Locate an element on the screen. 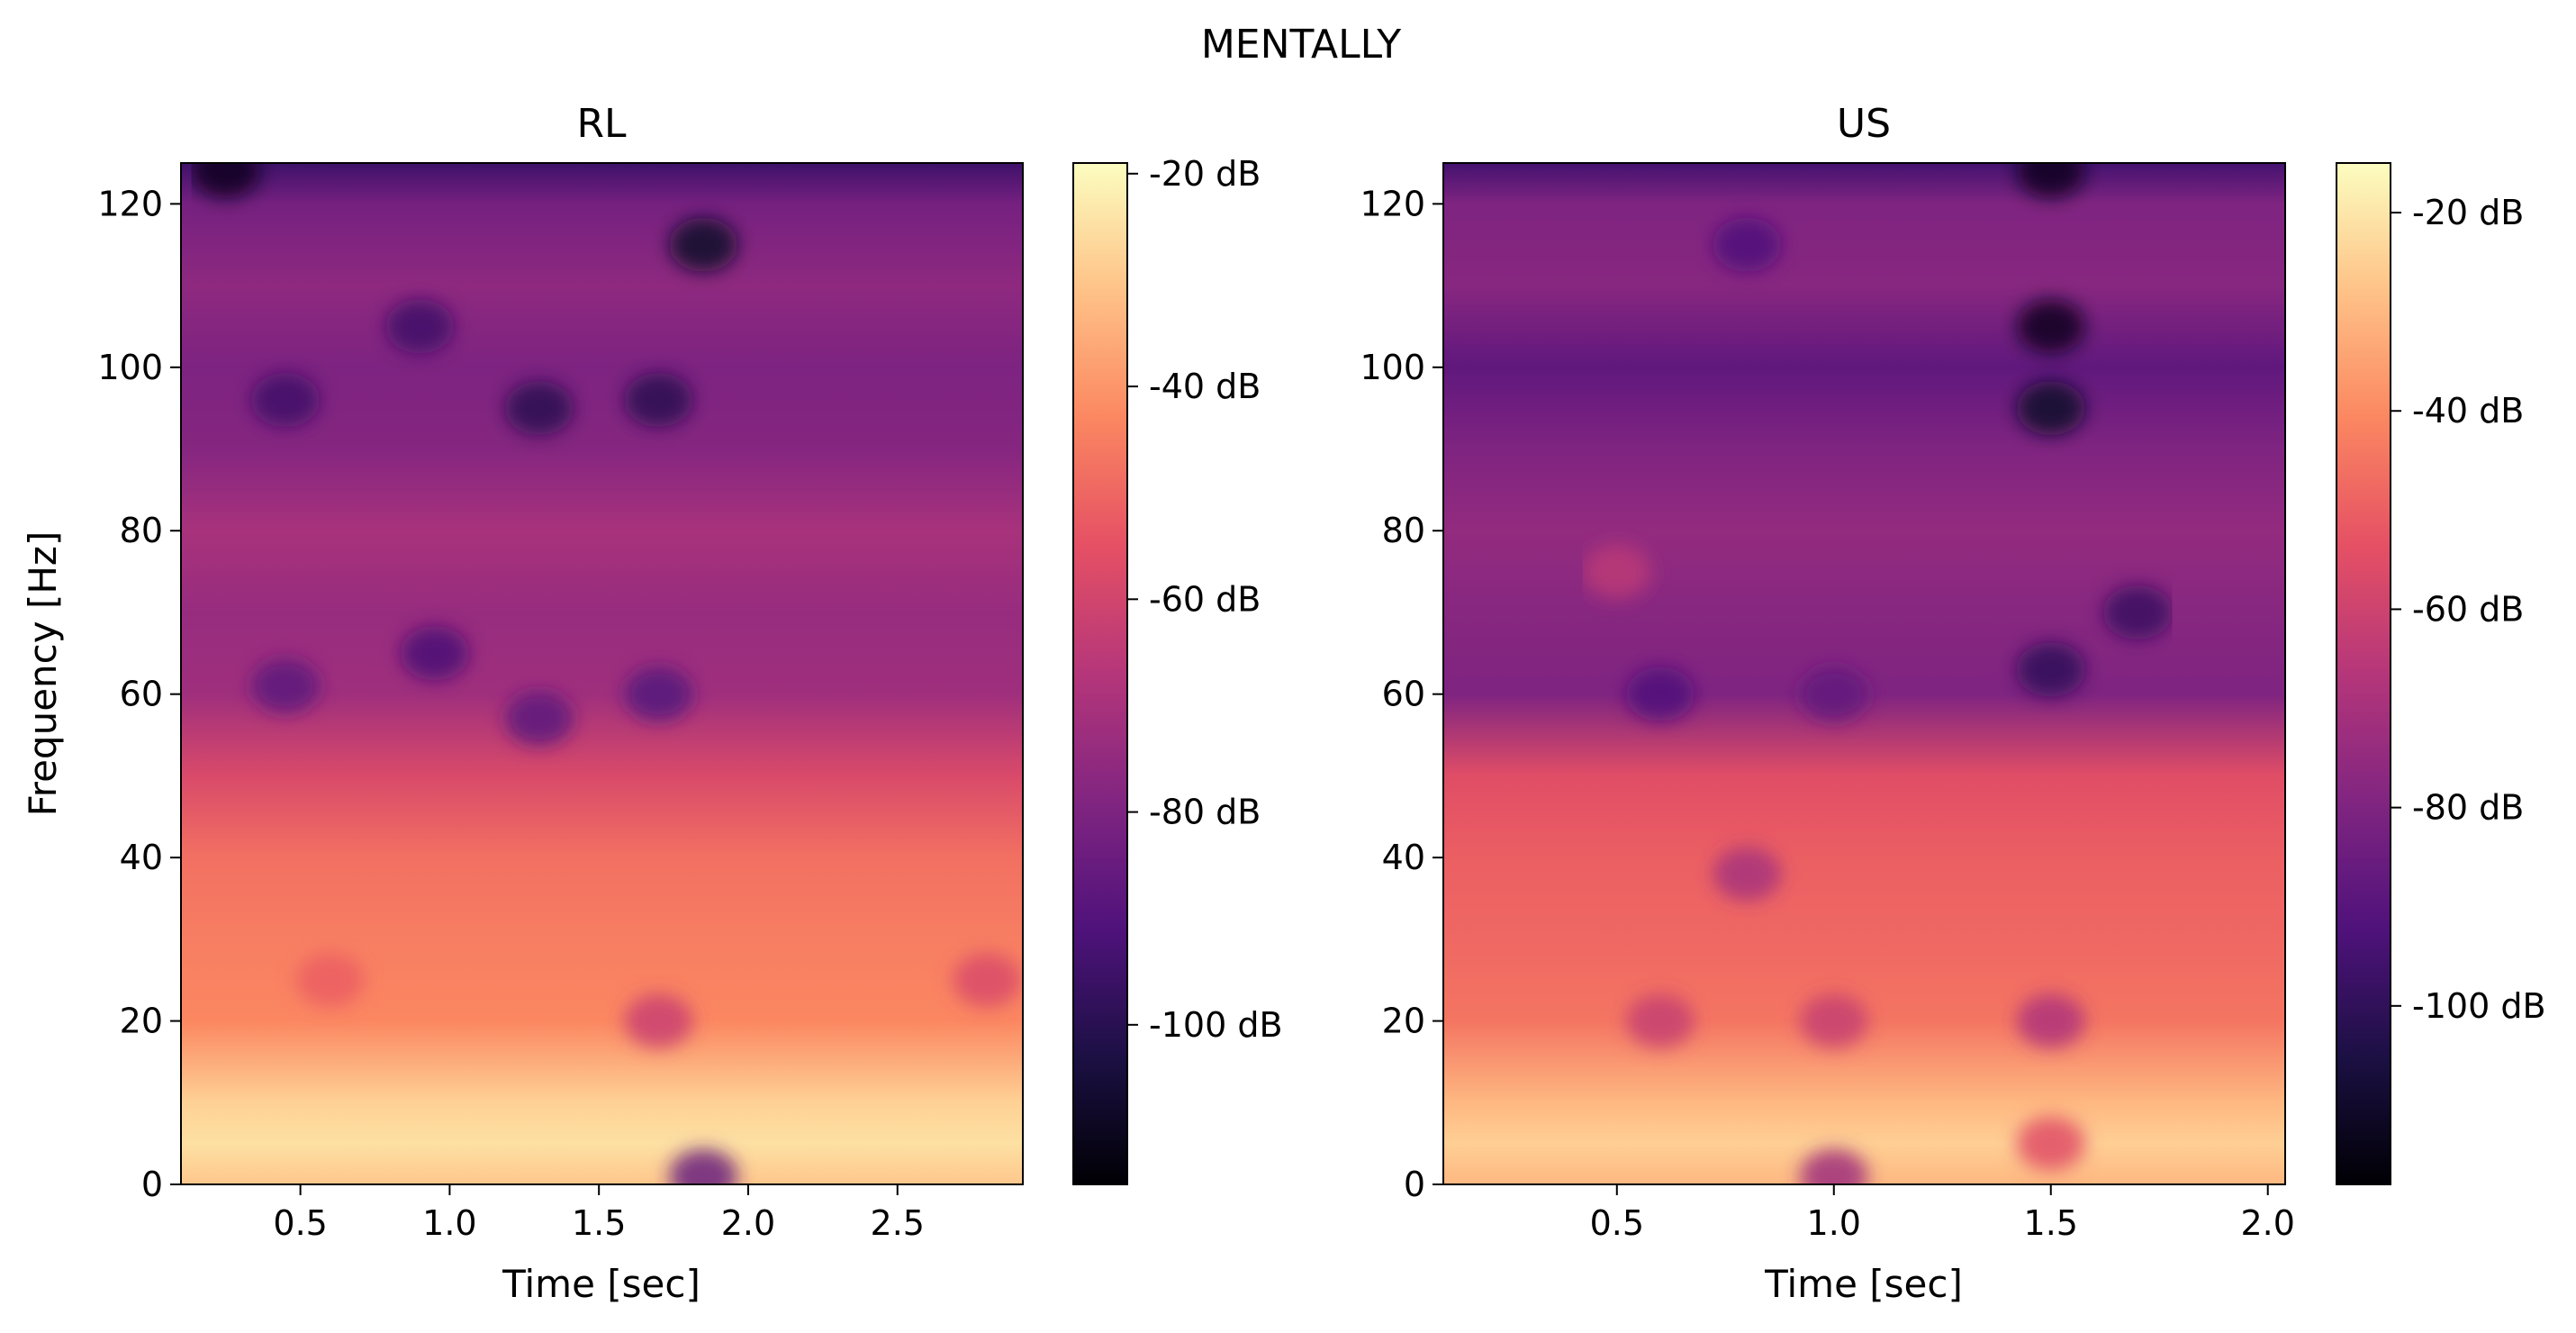 This screenshot has height=1333, width=2576. figure-title: MENTALLY is located at coordinates (1301, 45).